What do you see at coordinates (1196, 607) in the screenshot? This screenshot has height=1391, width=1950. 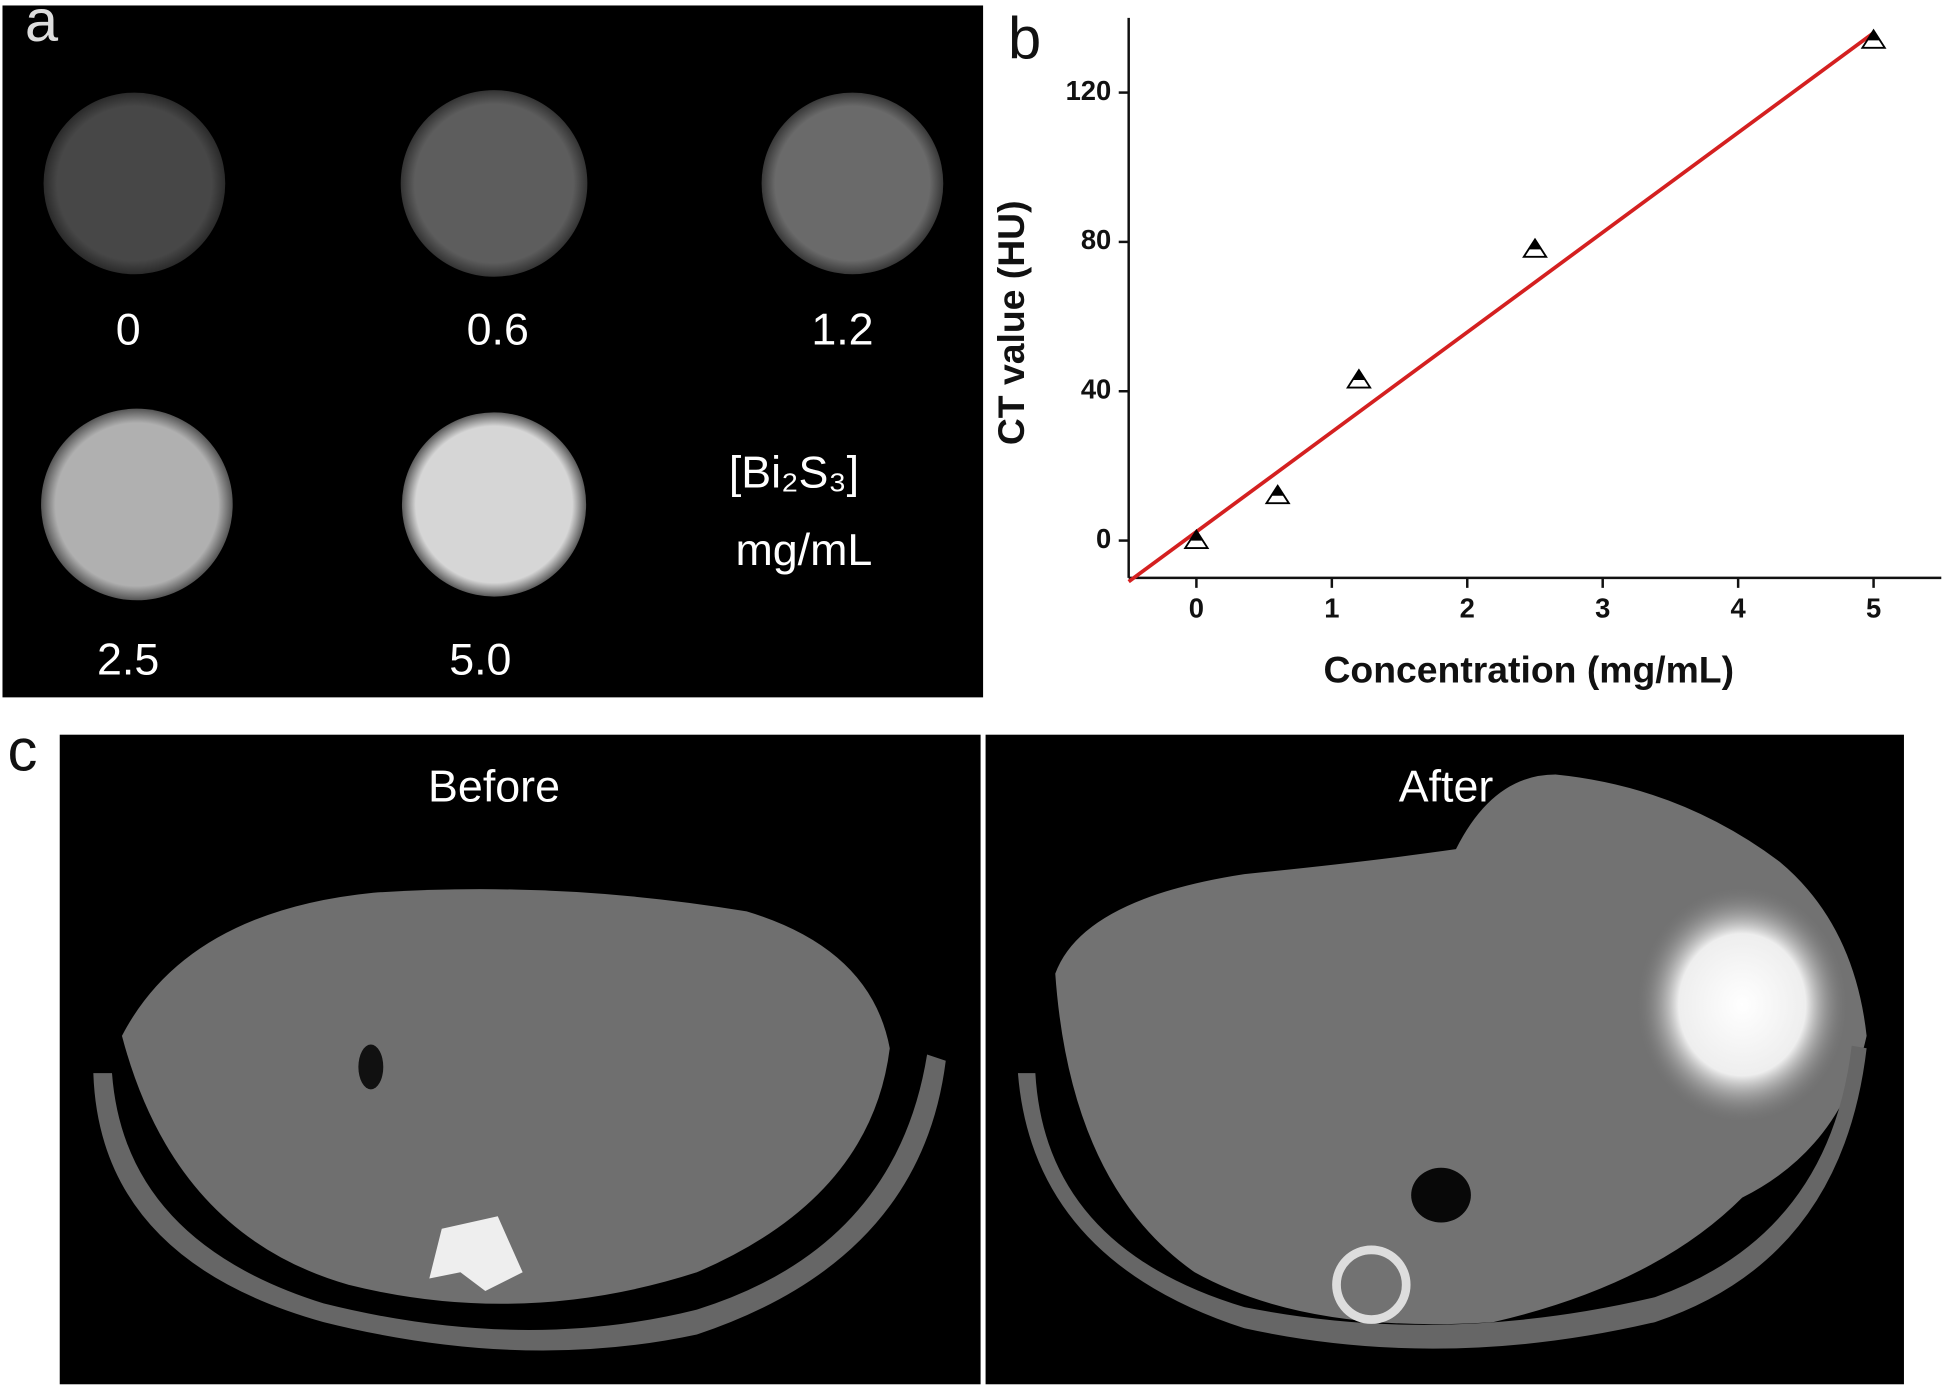 I see `x-tick-label: 0` at bounding box center [1196, 607].